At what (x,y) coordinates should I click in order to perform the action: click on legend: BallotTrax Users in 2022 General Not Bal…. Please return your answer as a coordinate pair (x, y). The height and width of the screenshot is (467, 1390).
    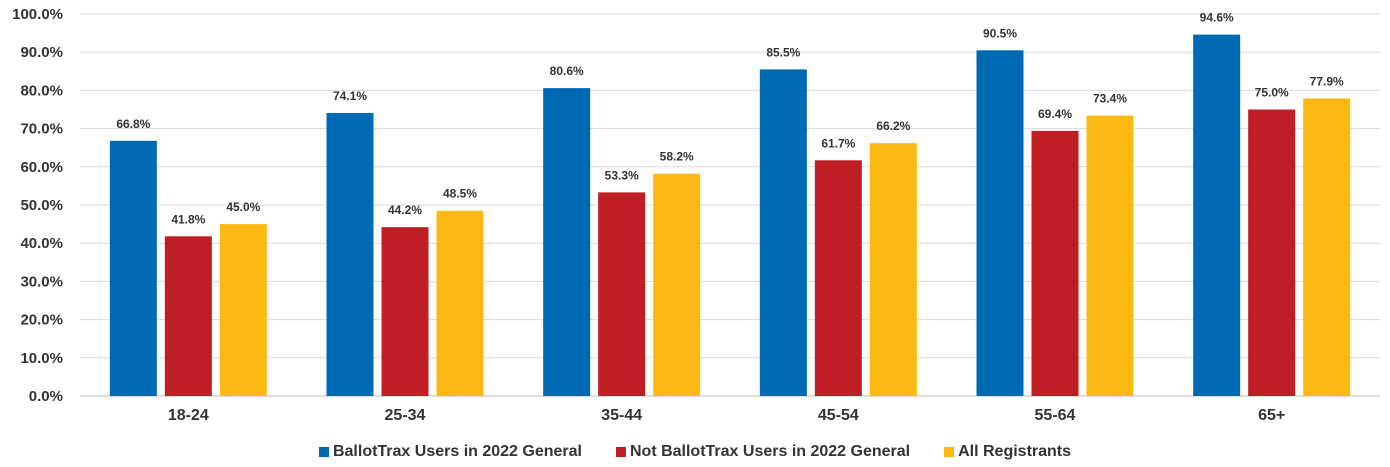
    Looking at the image, I should click on (695, 452).